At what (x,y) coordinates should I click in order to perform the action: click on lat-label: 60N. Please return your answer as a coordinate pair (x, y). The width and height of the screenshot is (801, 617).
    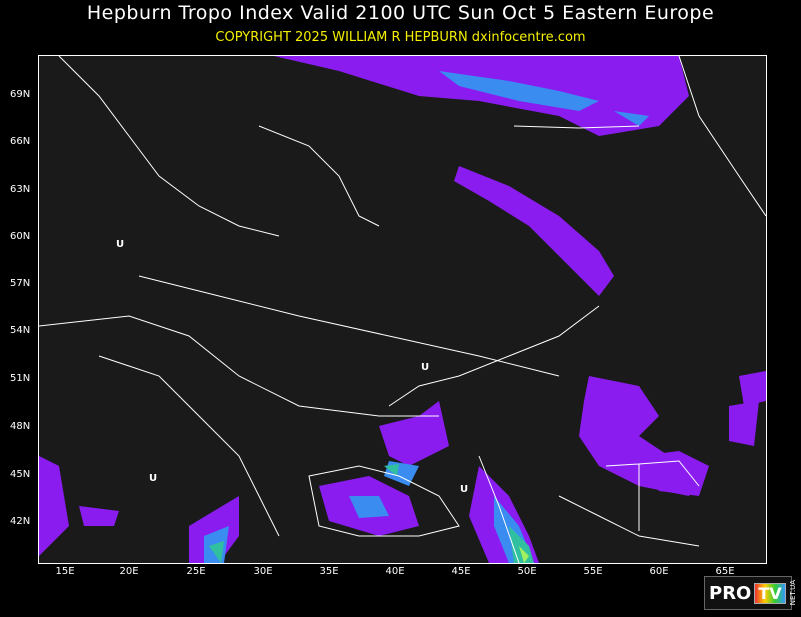
    Looking at the image, I should click on (20, 236).